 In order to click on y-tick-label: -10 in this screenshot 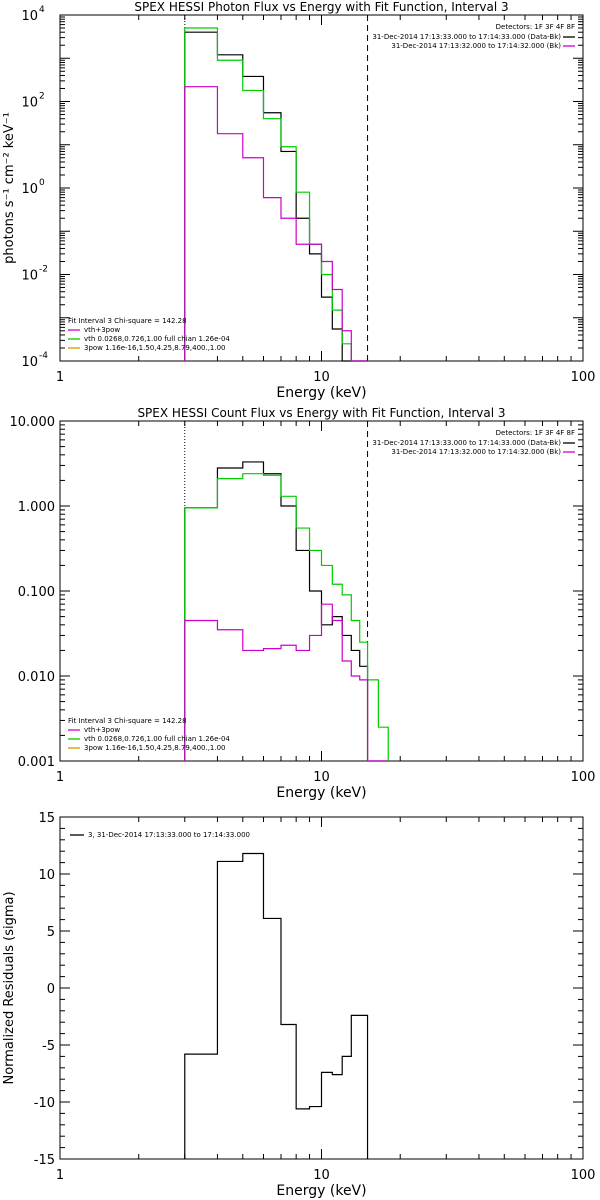, I will do `click(44, 1103)`.